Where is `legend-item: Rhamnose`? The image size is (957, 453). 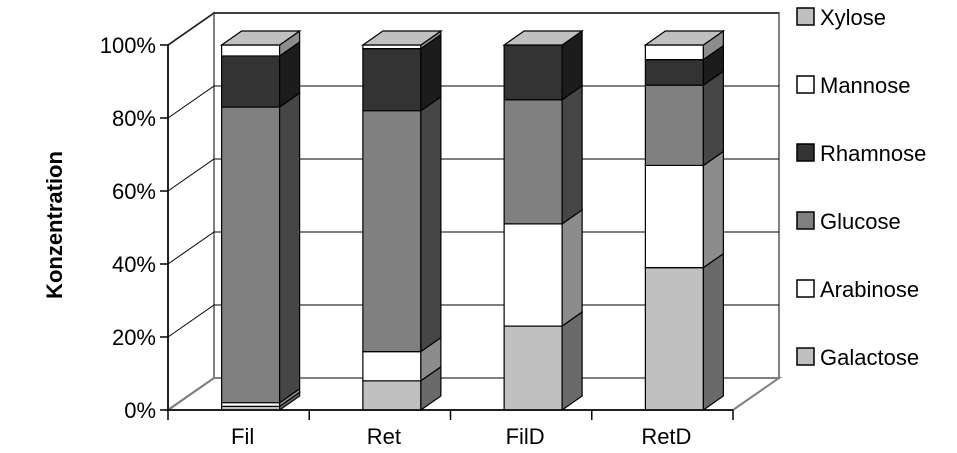 legend-item: Rhamnose is located at coordinates (861, 153).